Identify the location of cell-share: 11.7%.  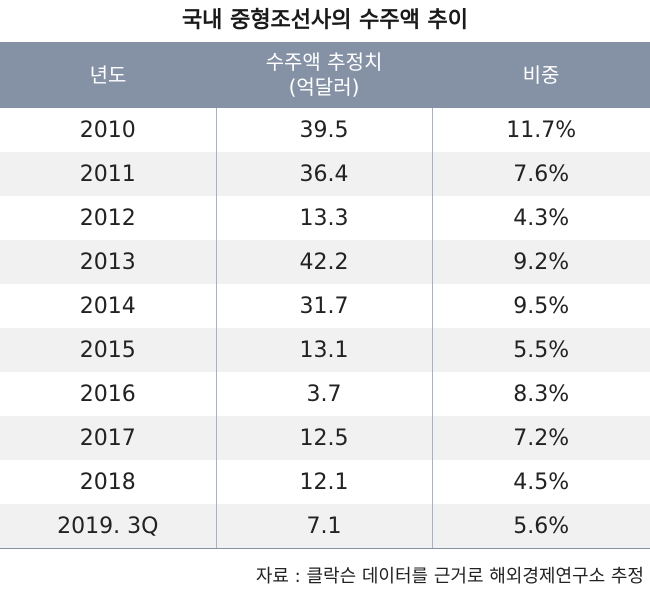
(540, 130).